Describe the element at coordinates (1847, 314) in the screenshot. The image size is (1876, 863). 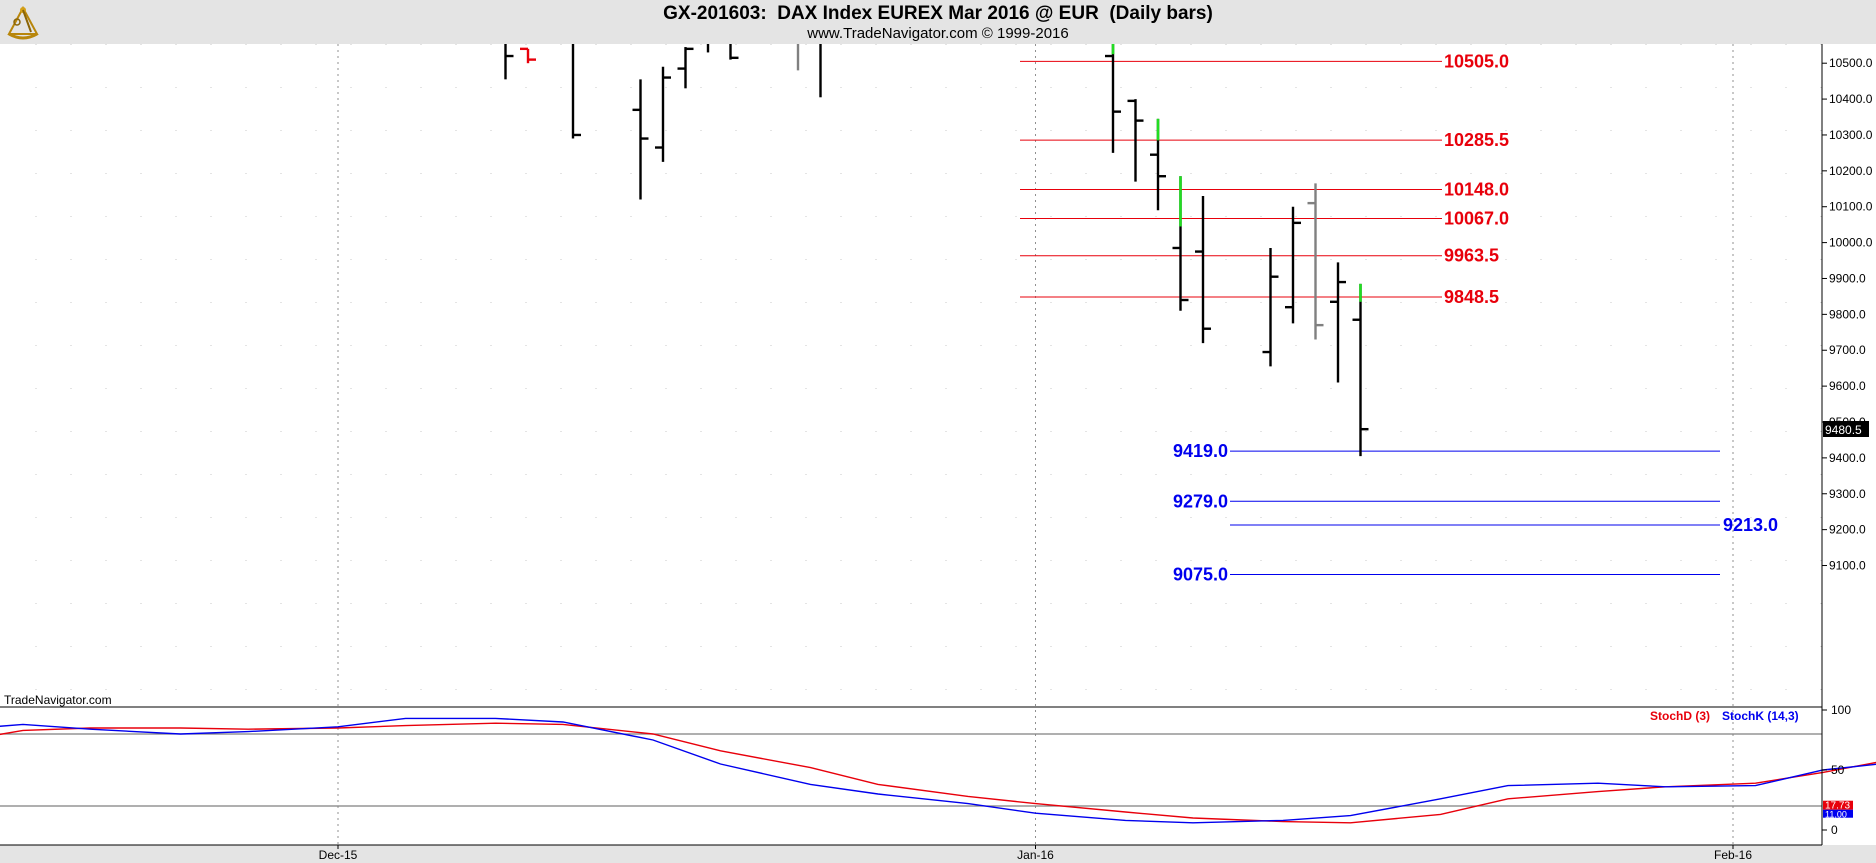
I see `y-tick-label-9800.0: 9800.0` at that location.